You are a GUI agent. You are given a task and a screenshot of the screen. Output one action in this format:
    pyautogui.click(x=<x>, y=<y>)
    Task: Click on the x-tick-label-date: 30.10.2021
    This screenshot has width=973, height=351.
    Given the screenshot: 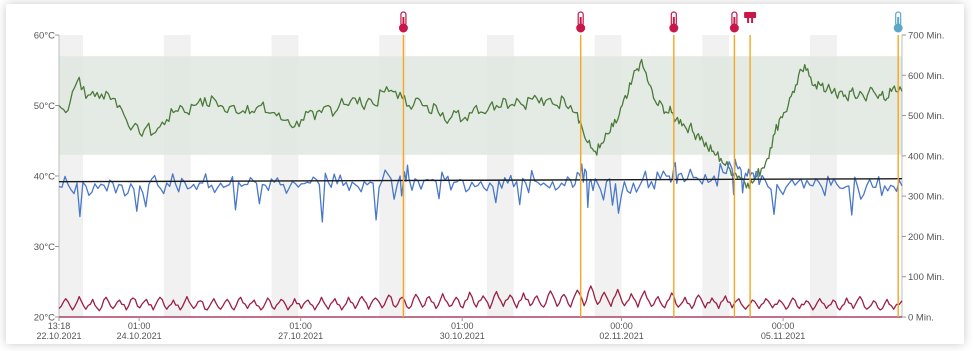 What is the action you would take?
    pyautogui.click(x=462, y=336)
    